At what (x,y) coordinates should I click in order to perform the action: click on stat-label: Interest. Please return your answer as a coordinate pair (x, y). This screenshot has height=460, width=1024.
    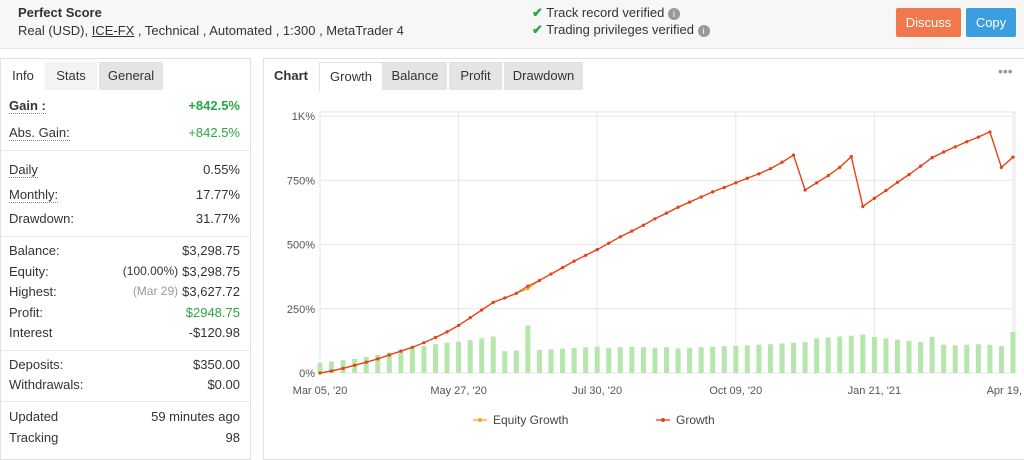
    Looking at the image, I should click on (31, 332).